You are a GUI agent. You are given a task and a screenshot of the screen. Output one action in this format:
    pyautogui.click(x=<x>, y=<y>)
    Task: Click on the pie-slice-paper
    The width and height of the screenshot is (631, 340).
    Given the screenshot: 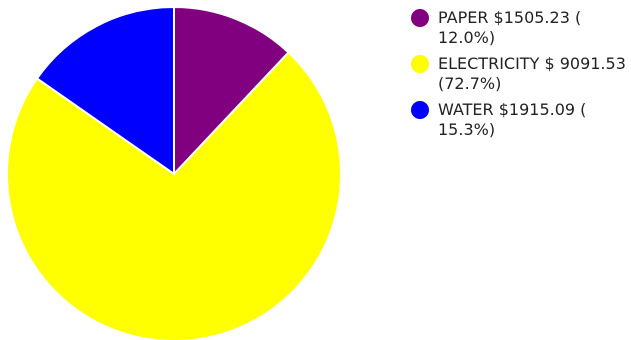 What is the action you would take?
    pyautogui.click(x=231, y=91)
    